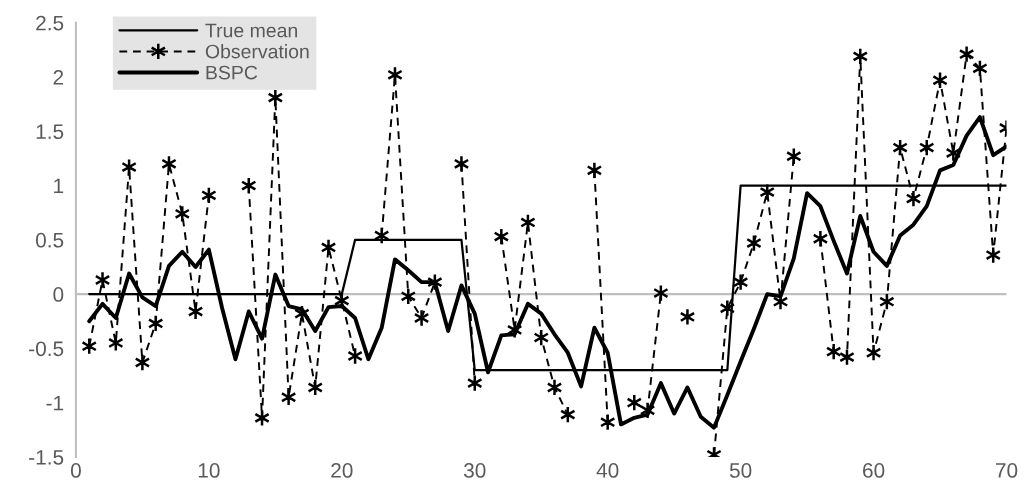  I want to click on y-tick-label: -1, so click(55, 403).